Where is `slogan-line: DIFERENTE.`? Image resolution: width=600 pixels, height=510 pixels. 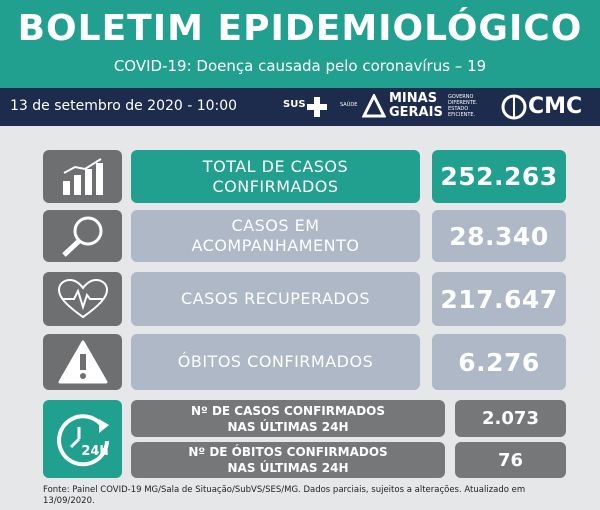 slogan-line: DIFERENTE. is located at coordinates (463, 103).